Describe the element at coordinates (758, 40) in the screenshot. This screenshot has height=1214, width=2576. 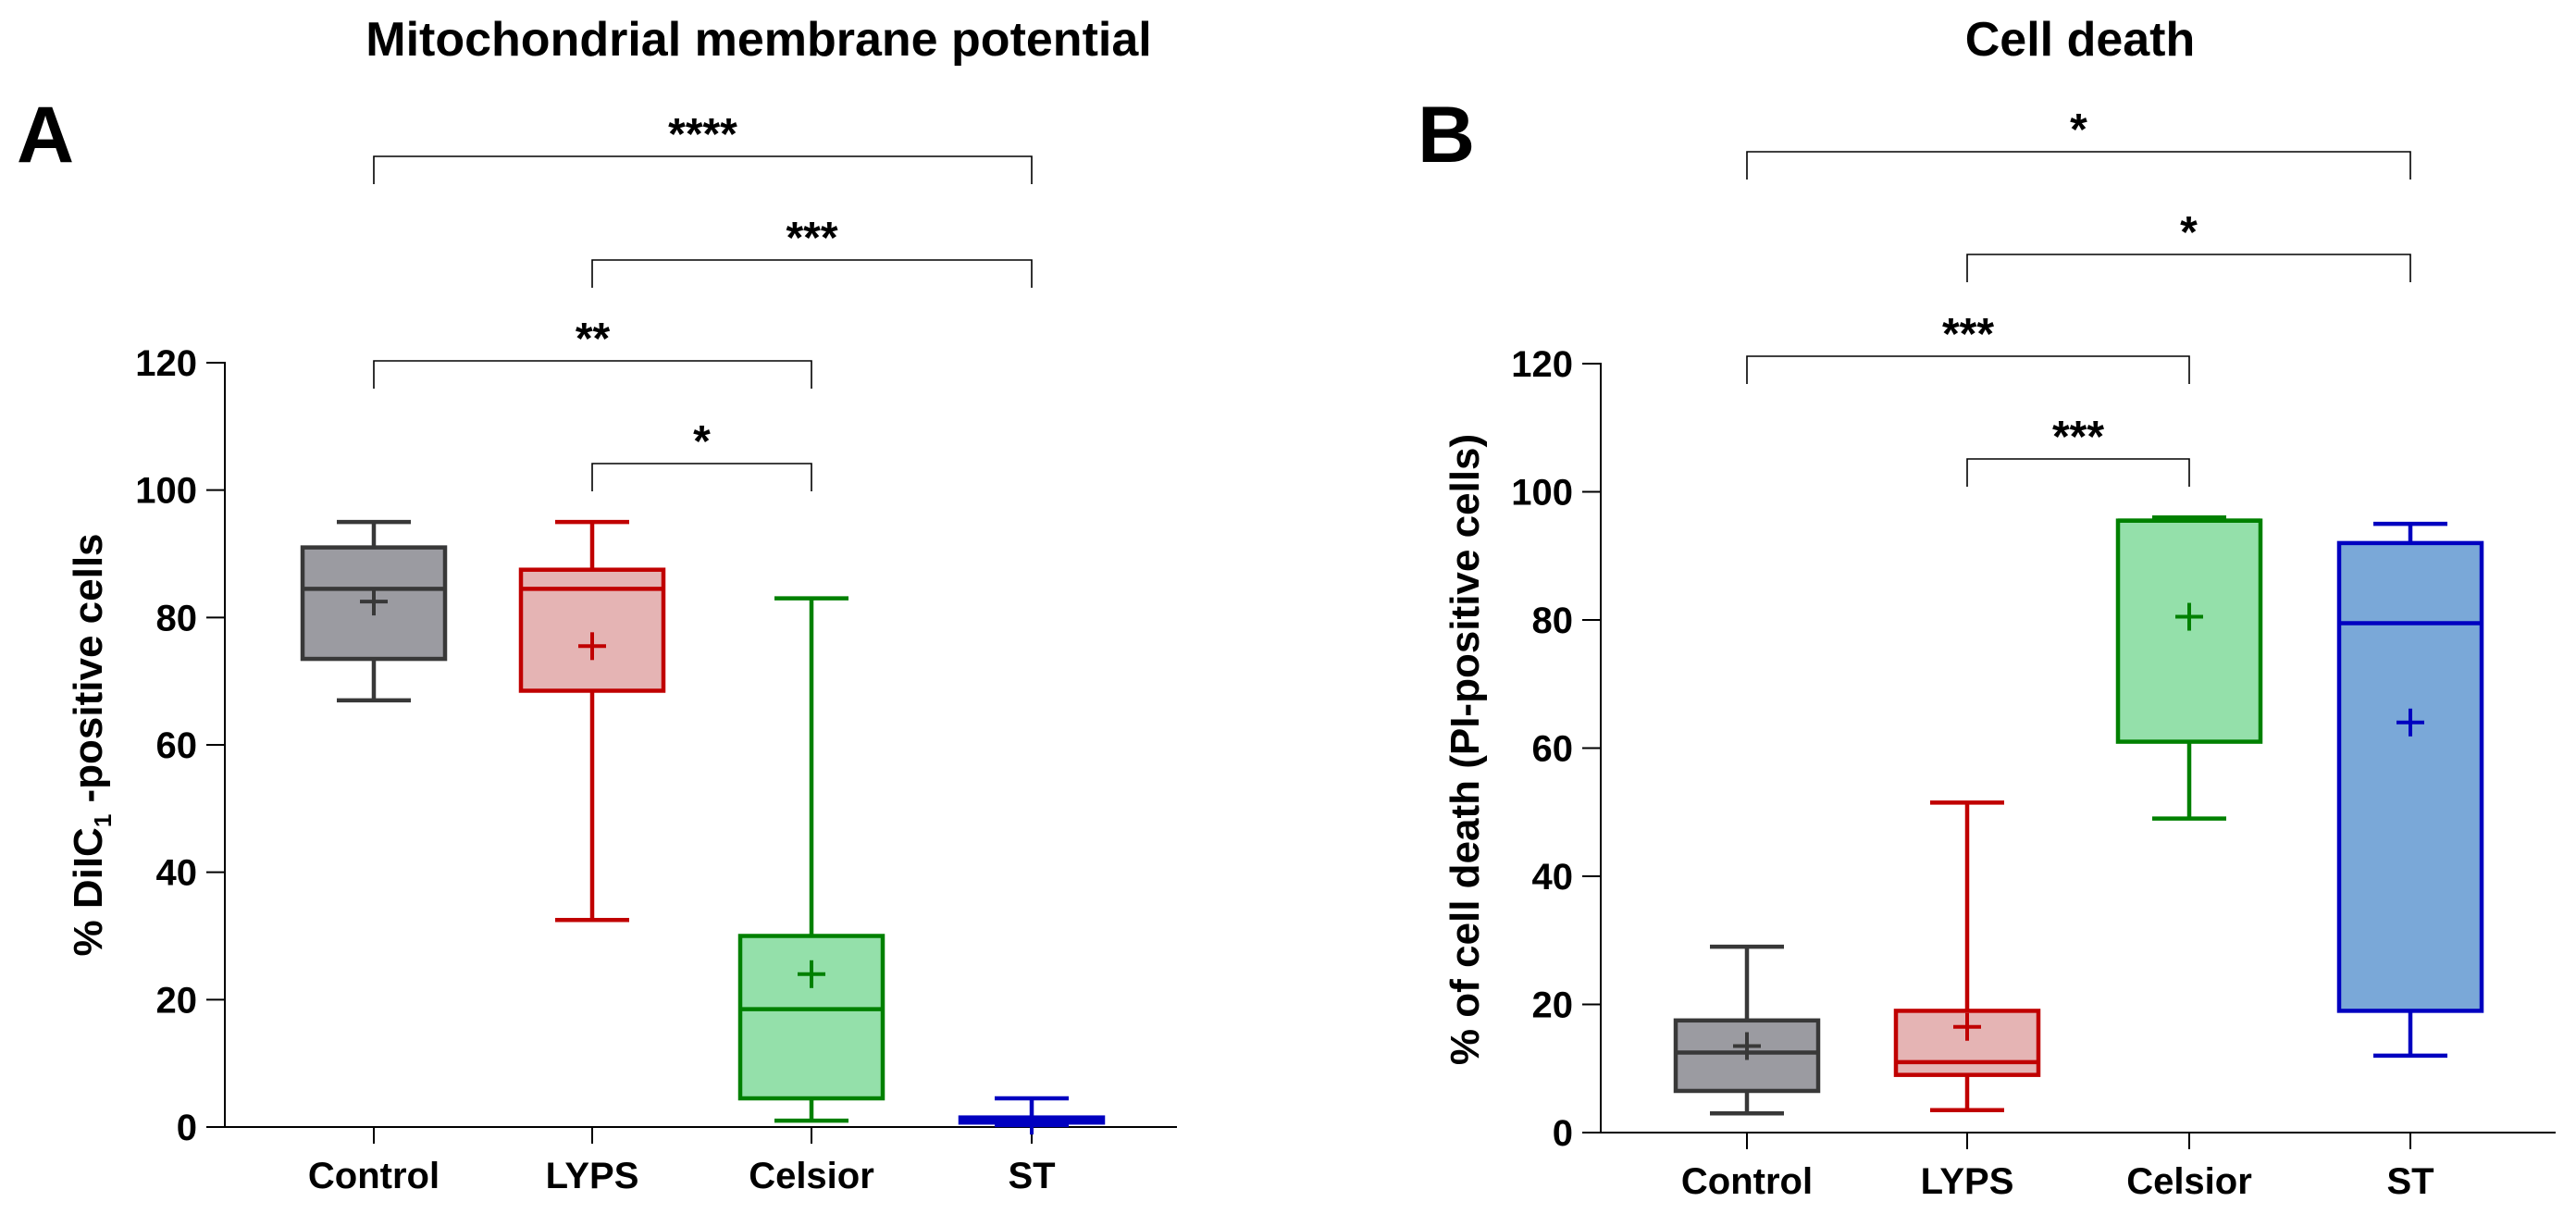
I see `chart-title-a: Mitochondrial membrane potential` at that location.